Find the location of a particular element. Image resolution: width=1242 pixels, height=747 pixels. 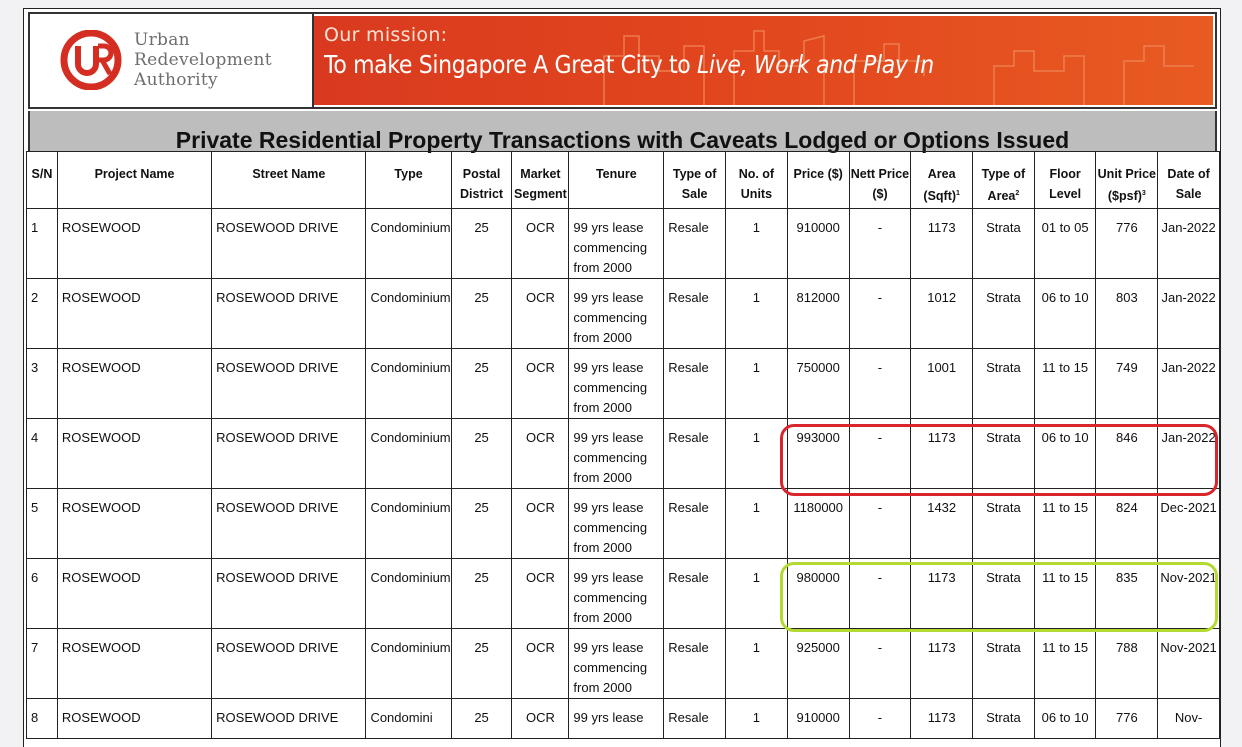

cell-type: Condomini is located at coordinates (408, 718).